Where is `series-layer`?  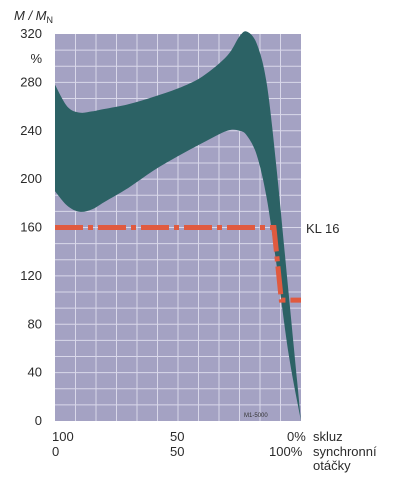 series-layer is located at coordinates (178, 264).